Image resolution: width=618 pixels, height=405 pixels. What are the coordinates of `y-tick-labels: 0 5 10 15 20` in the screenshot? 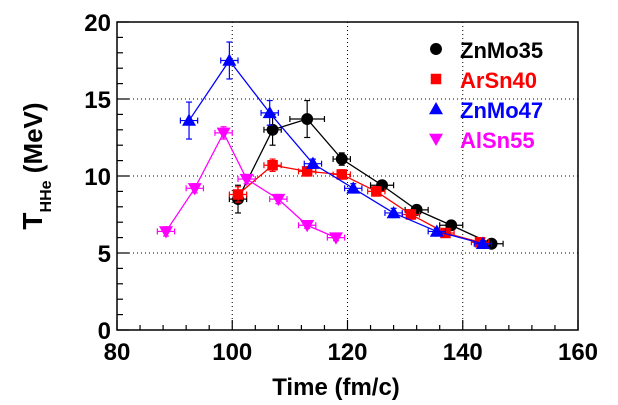 It's located at (97, 177).